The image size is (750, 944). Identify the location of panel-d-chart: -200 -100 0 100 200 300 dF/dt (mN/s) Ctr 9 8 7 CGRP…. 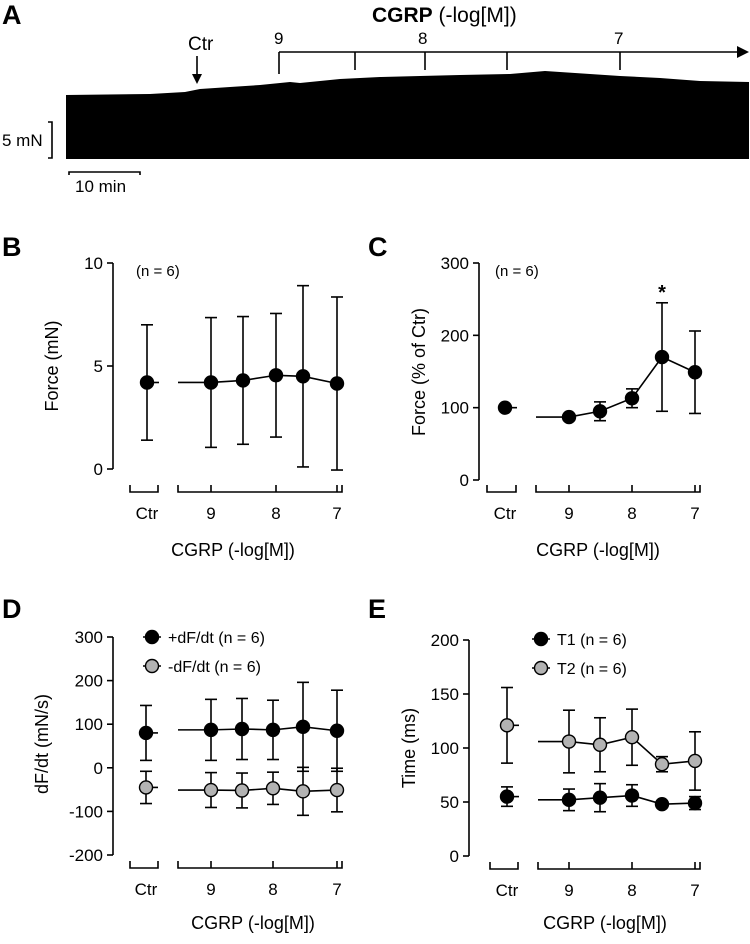
(188, 780).